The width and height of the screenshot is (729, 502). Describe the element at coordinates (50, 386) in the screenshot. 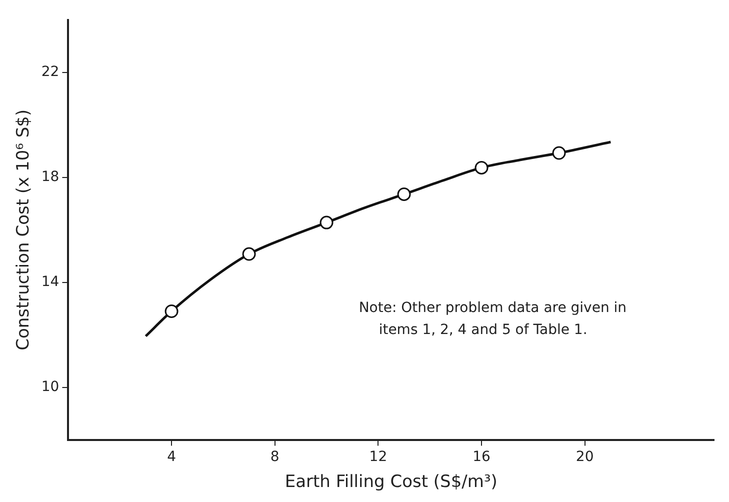

I see `y-tick-label: 10` at that location.